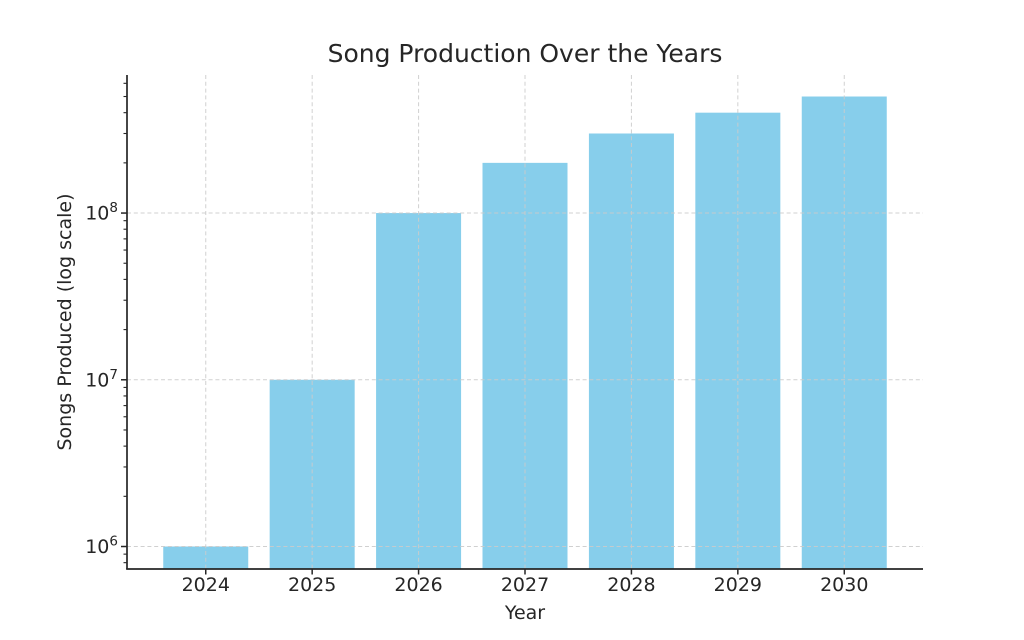 The image size is (1024, 640). I want to click on x-tick-label-2027: 2027, so click(525, 585).